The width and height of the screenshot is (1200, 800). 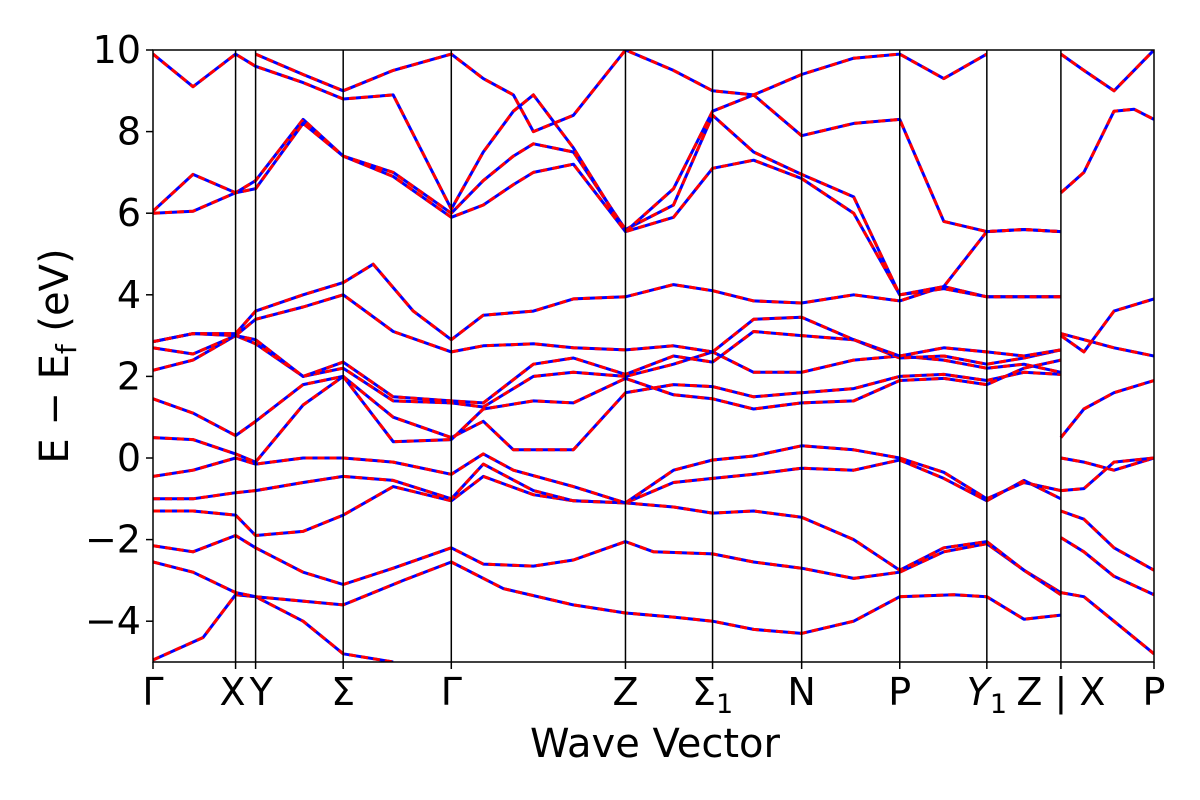 I want to click on band-21-dashed, so click(x=1107, y=464).